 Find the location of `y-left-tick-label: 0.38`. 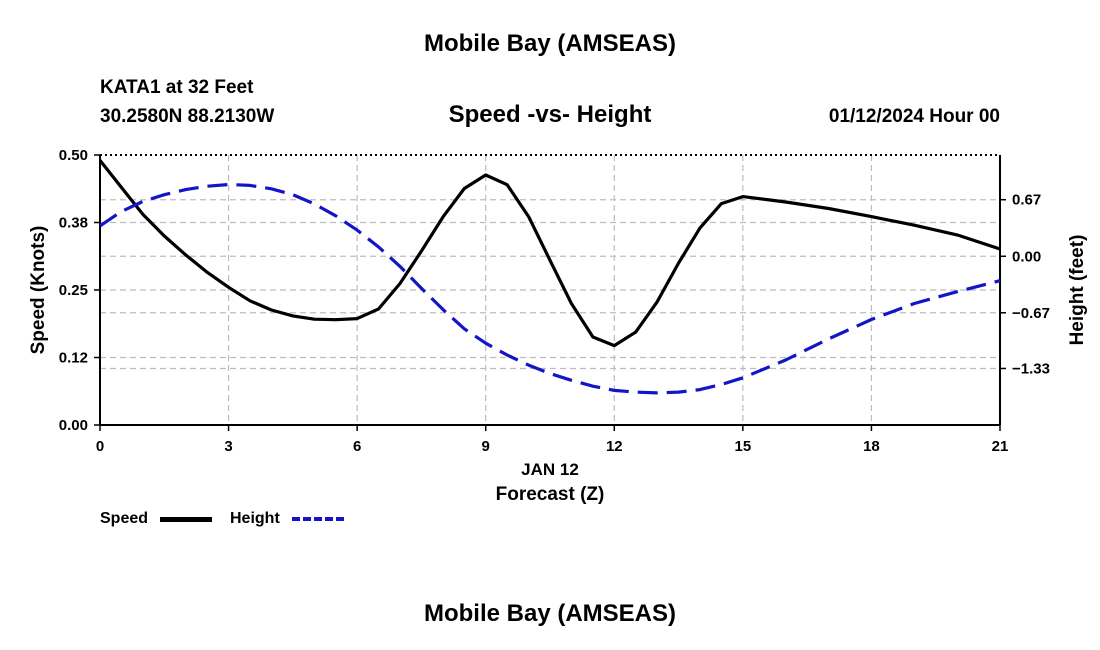

y-left-tick-label: 0.38 is located at coordinates (73, 223).